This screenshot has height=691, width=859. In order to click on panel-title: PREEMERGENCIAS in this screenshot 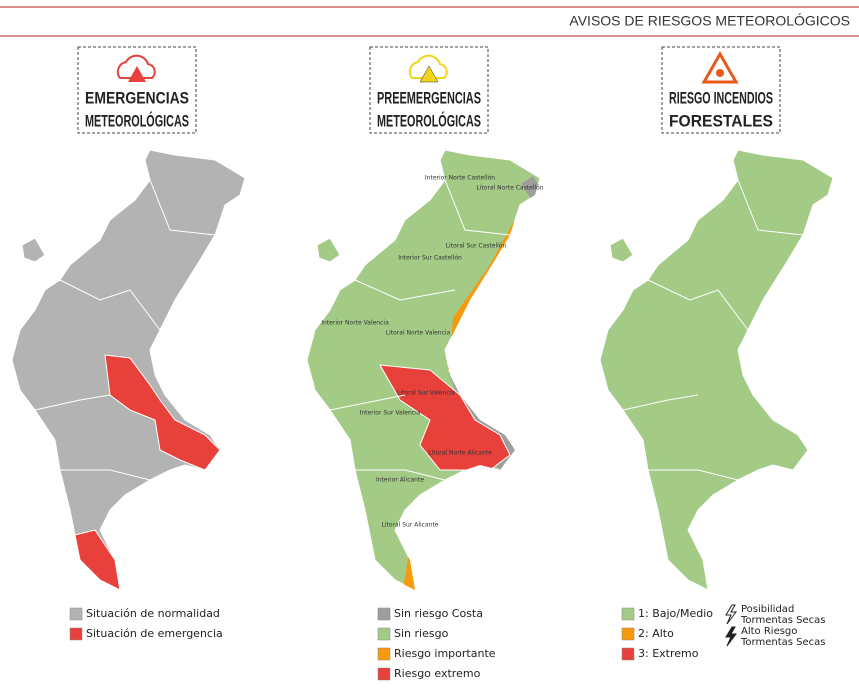, I will do `click(429, 97)`.